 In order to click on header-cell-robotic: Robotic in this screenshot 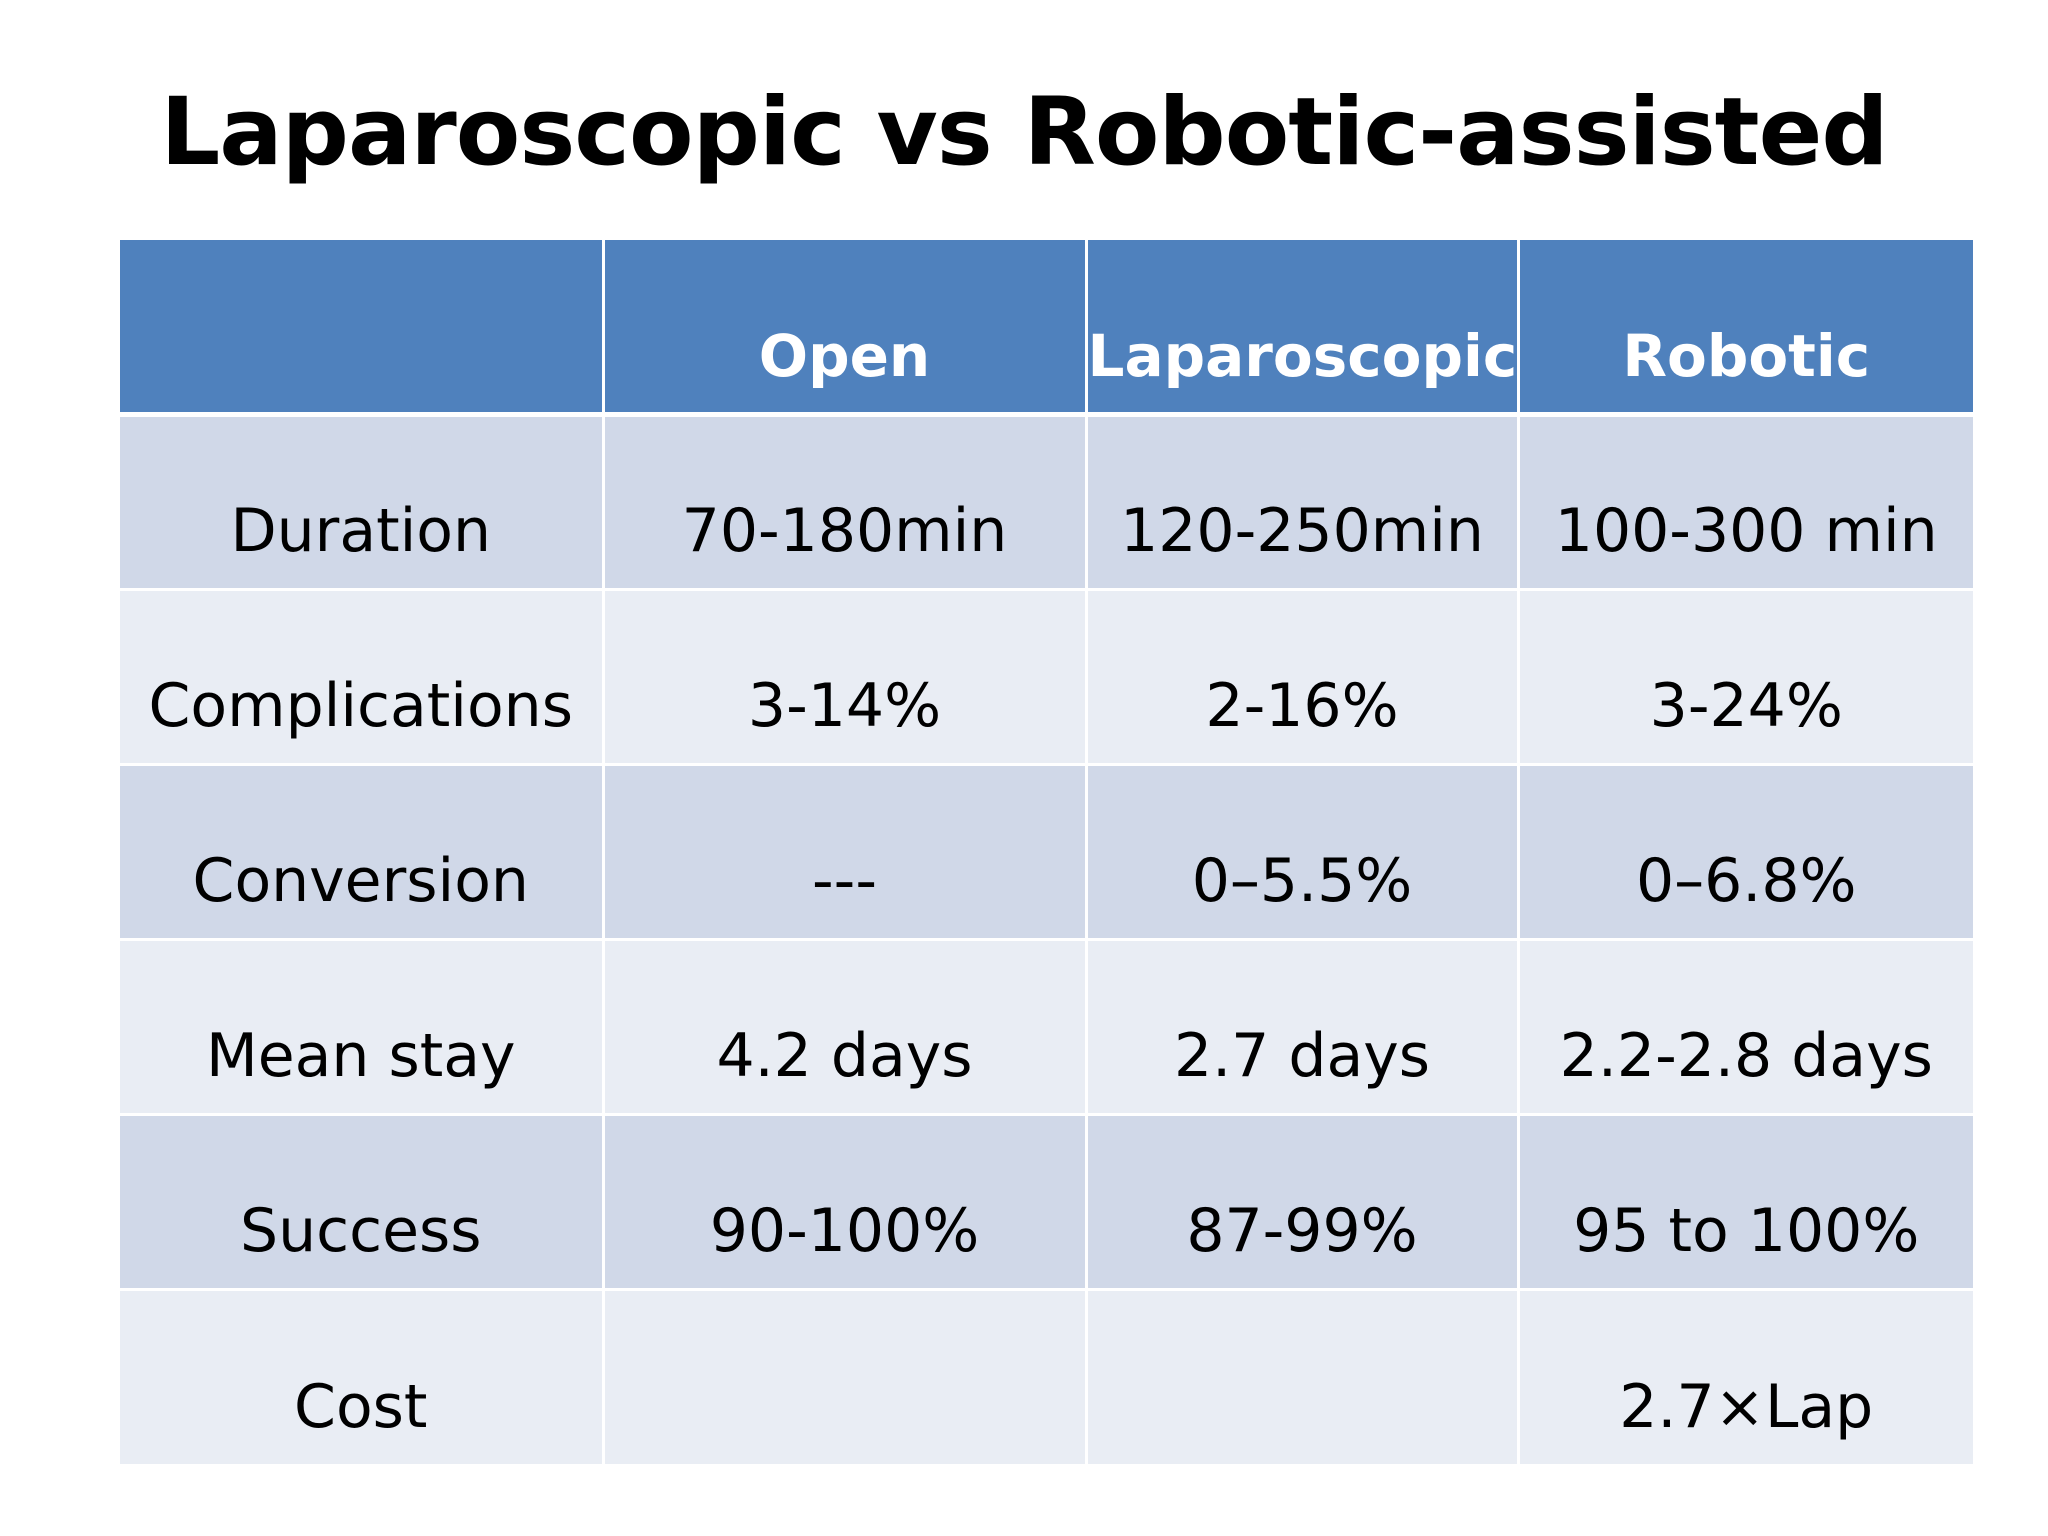, I will do `click(1744, 328)`.